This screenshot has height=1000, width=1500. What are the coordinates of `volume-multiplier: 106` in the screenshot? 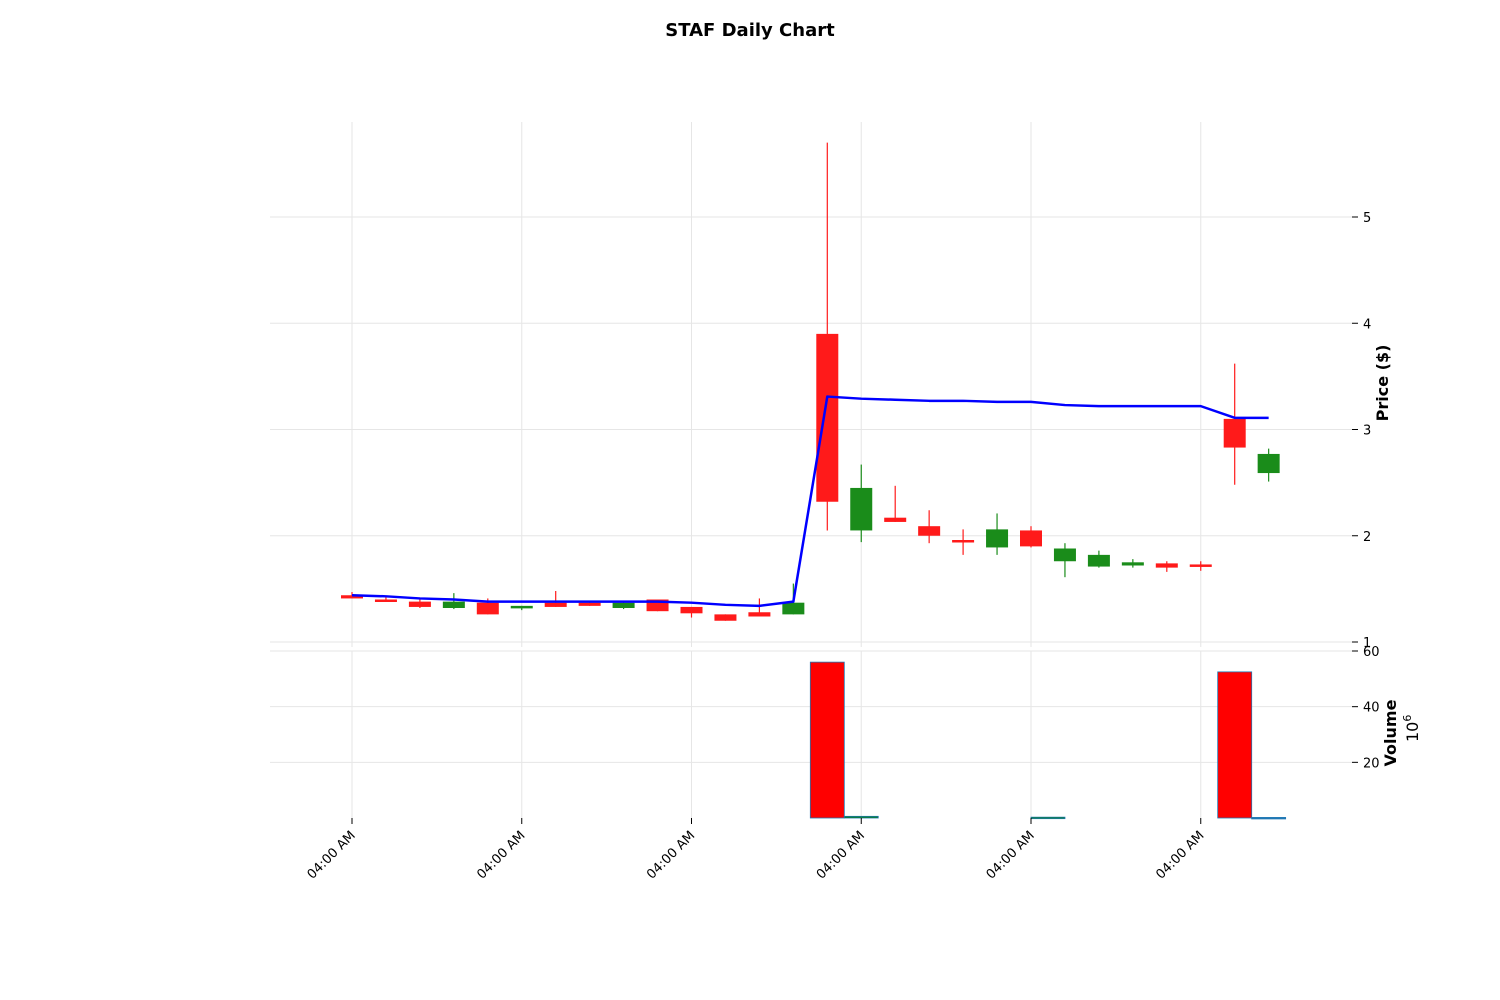 It's located at (1411, 728).